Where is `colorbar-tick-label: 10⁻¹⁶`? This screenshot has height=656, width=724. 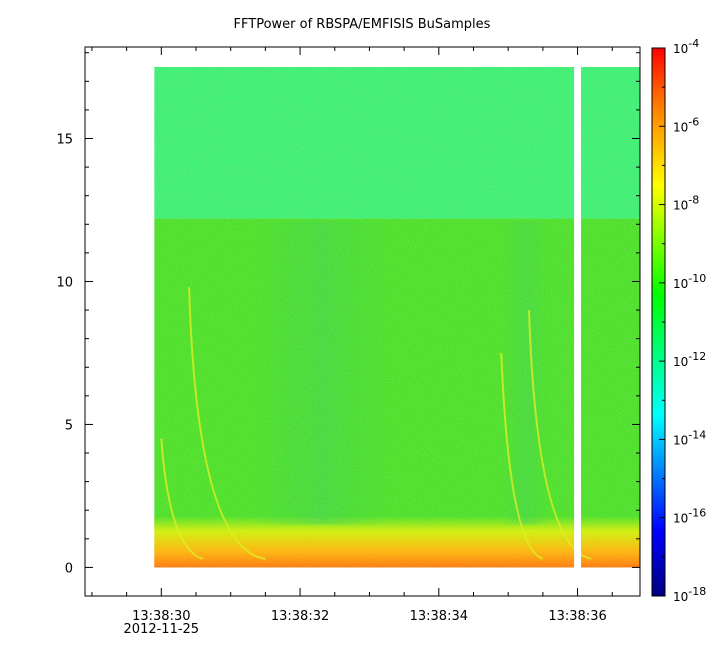 colorbar-tick-label: 10⁻¹⁶ is located at coordinates (689, 516).